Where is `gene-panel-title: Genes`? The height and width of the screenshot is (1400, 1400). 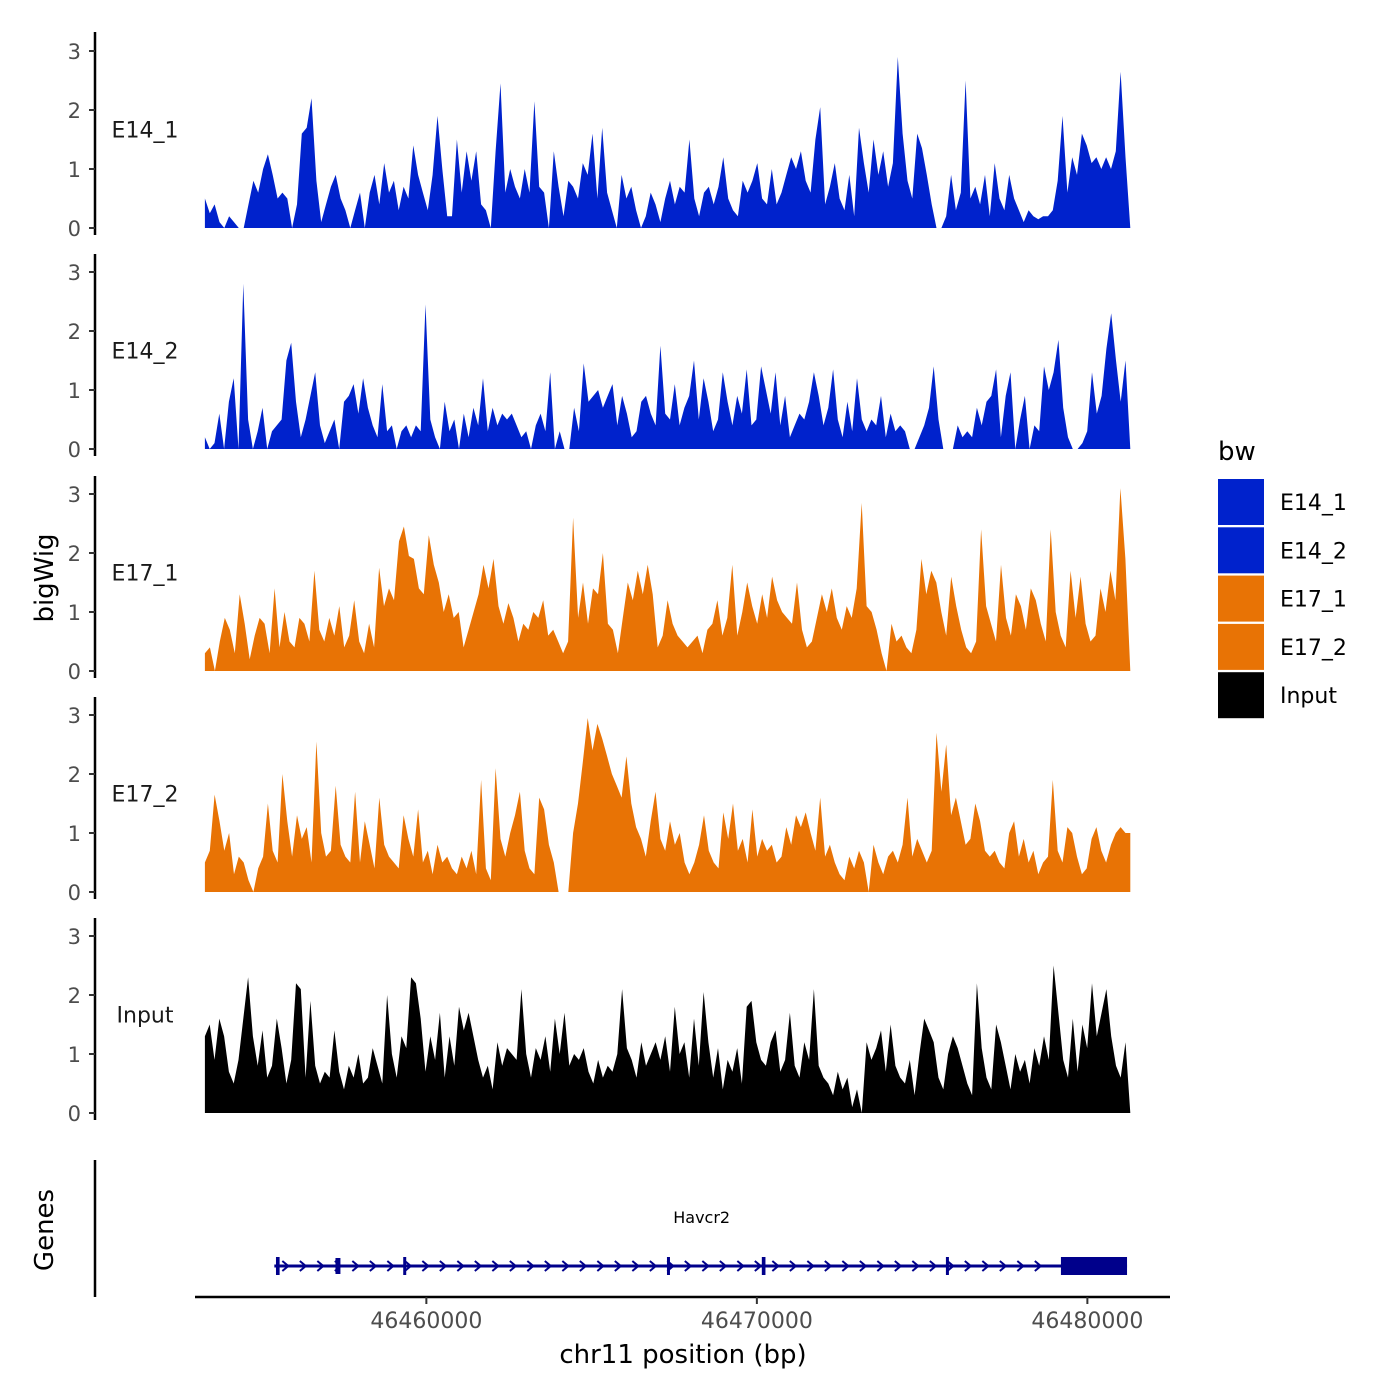
gene-panel-title: Genes is located at coordinates (45, 1230).